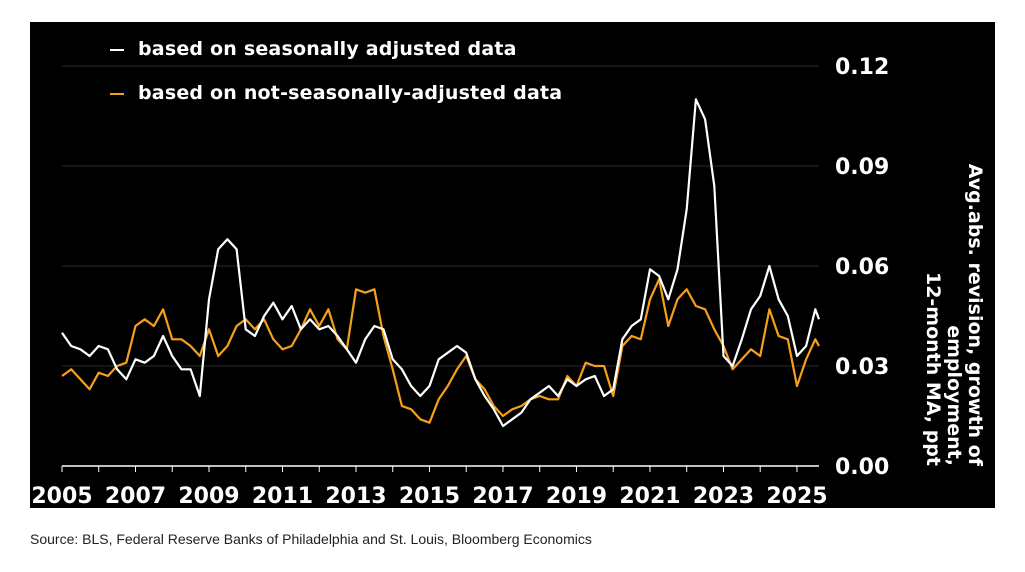 Image resolution: width=1025 pixels, height=572 pixels. What do you see at coordinates (862, 367) in the screenshot?
I see `y-tick-label: 0.03` at bounding box center [862, 367].